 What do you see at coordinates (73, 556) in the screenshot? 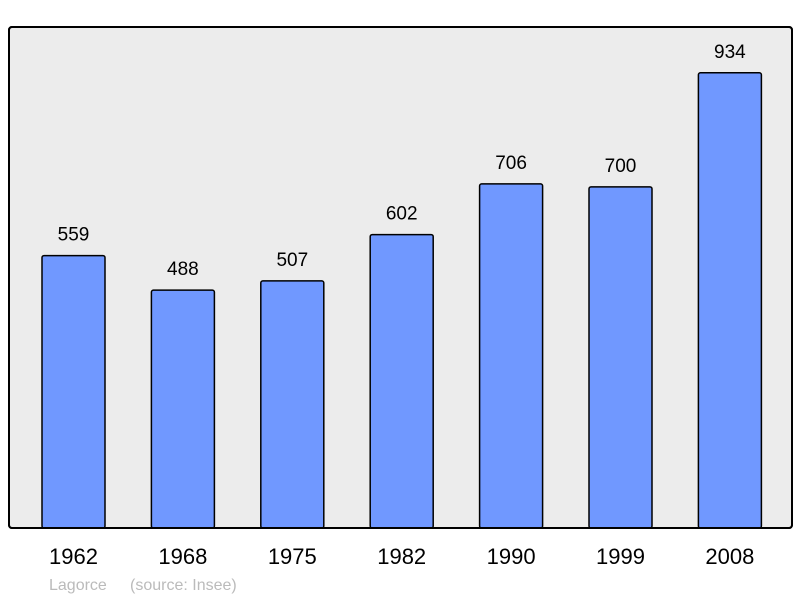
I see `x-tick-1962: 1962` at bounding box center [73, 556].